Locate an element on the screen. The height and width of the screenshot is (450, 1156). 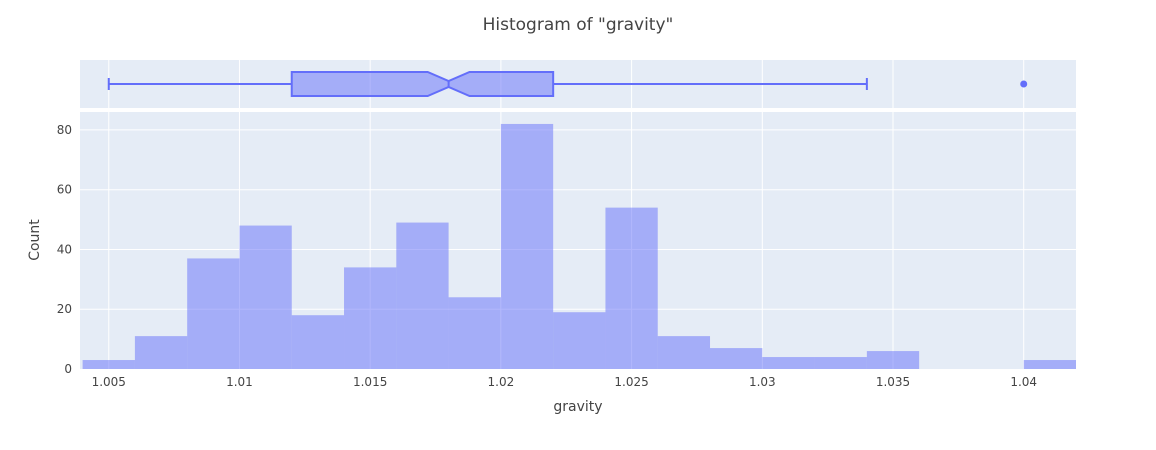
chart-title: Histogram of "gravity" is located at coordinates (578, 25).